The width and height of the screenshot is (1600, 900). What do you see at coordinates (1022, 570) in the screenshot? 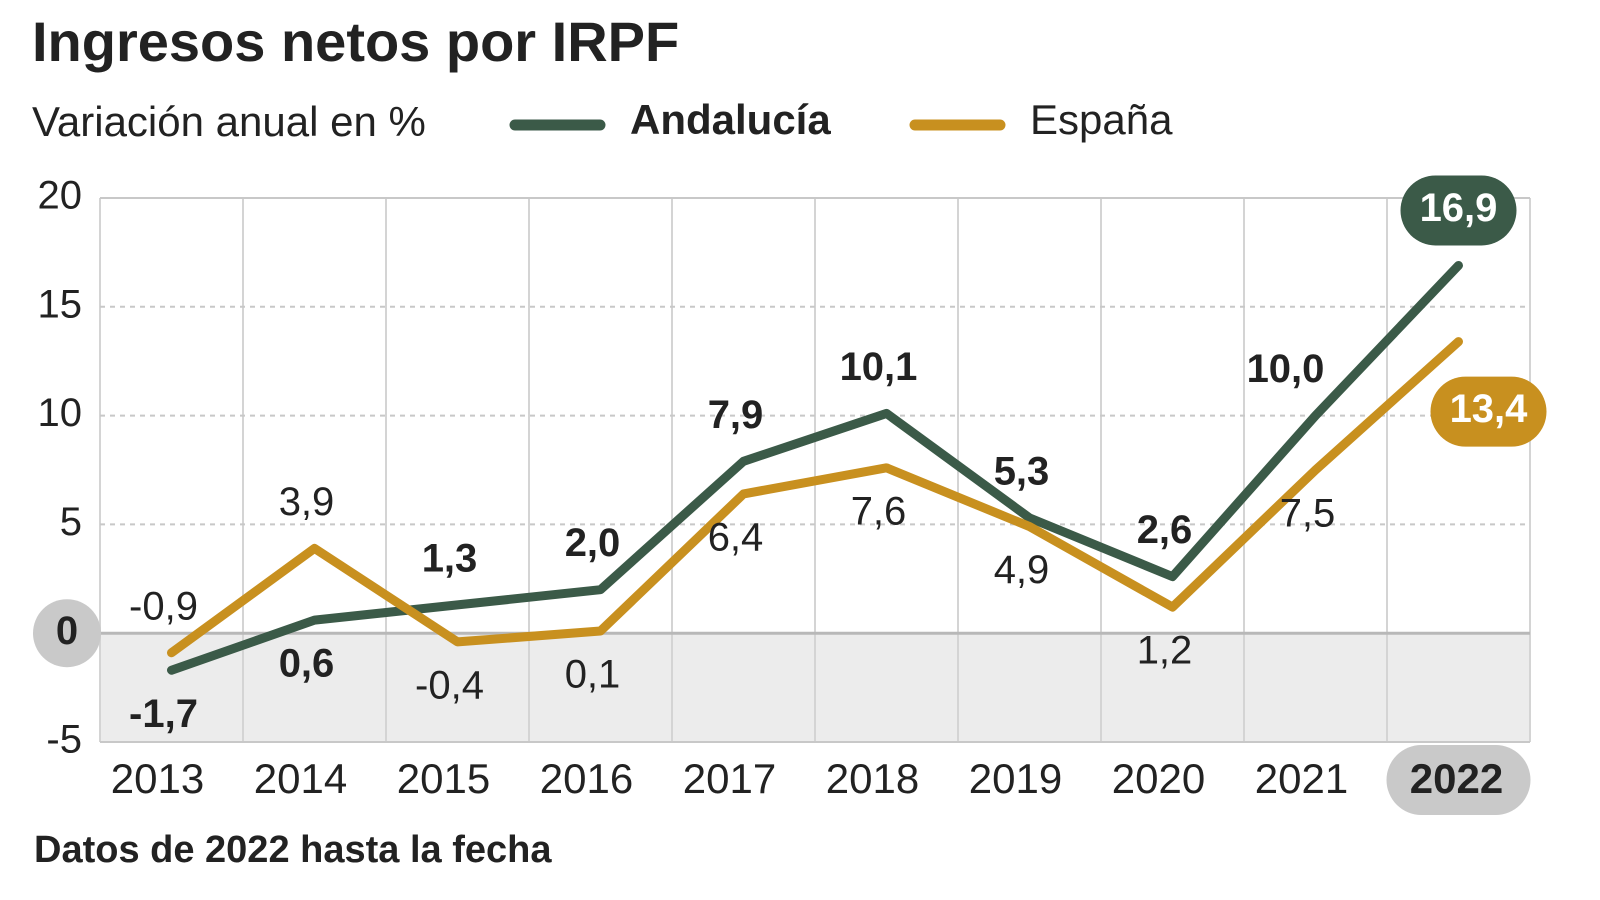
I see `value-label: 4,9` at bounding box center [1022, 570].